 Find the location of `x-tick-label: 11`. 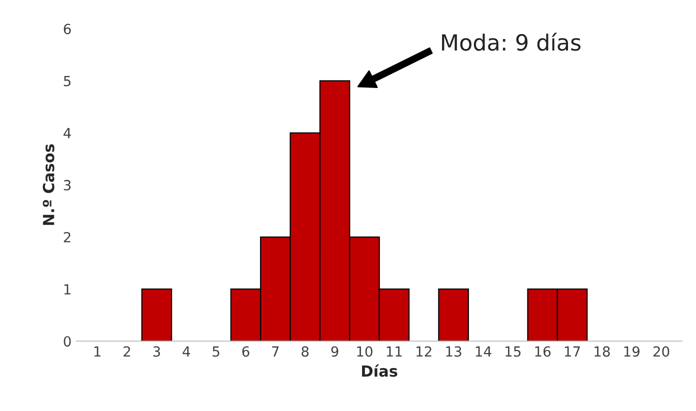

x-tick-label: 11 is located at coordinates (394, 351).